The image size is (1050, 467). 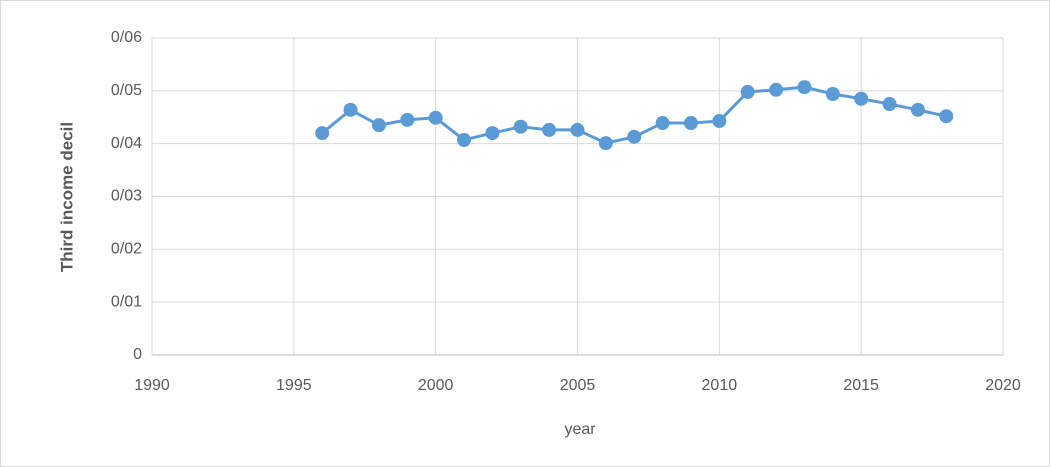 What do you see at coordinates (1003, 385) in the screenshot?
I see `x-tick-label: 2020` at bounding box center [1003, 385].